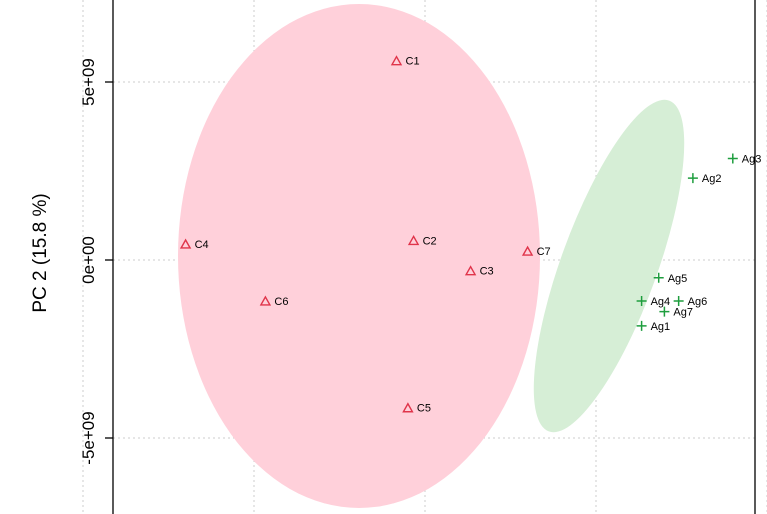  I want to click on point-label-c6: C6, so click(281, 302).